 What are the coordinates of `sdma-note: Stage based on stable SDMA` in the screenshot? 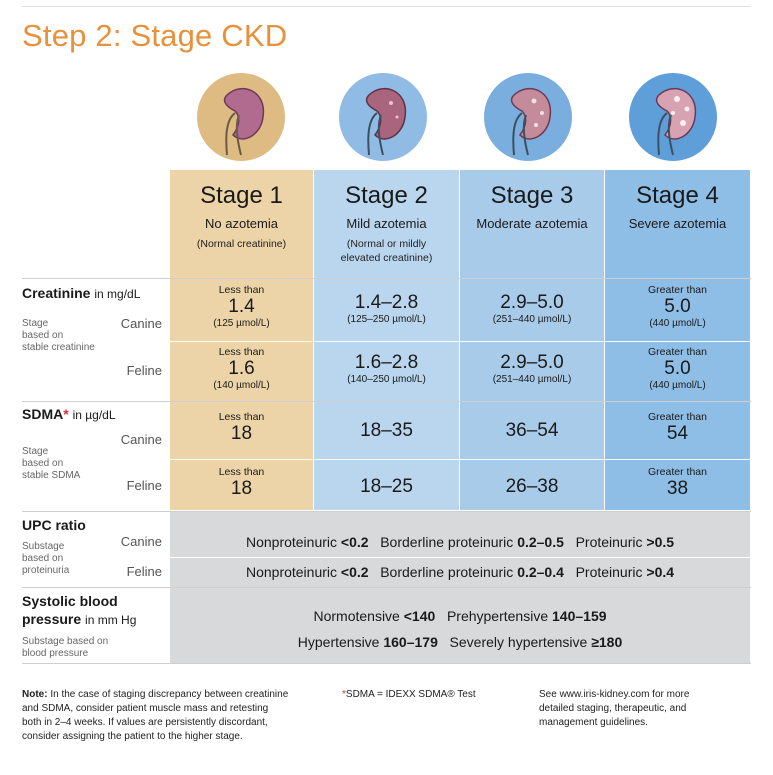 It's located at (51, 464).